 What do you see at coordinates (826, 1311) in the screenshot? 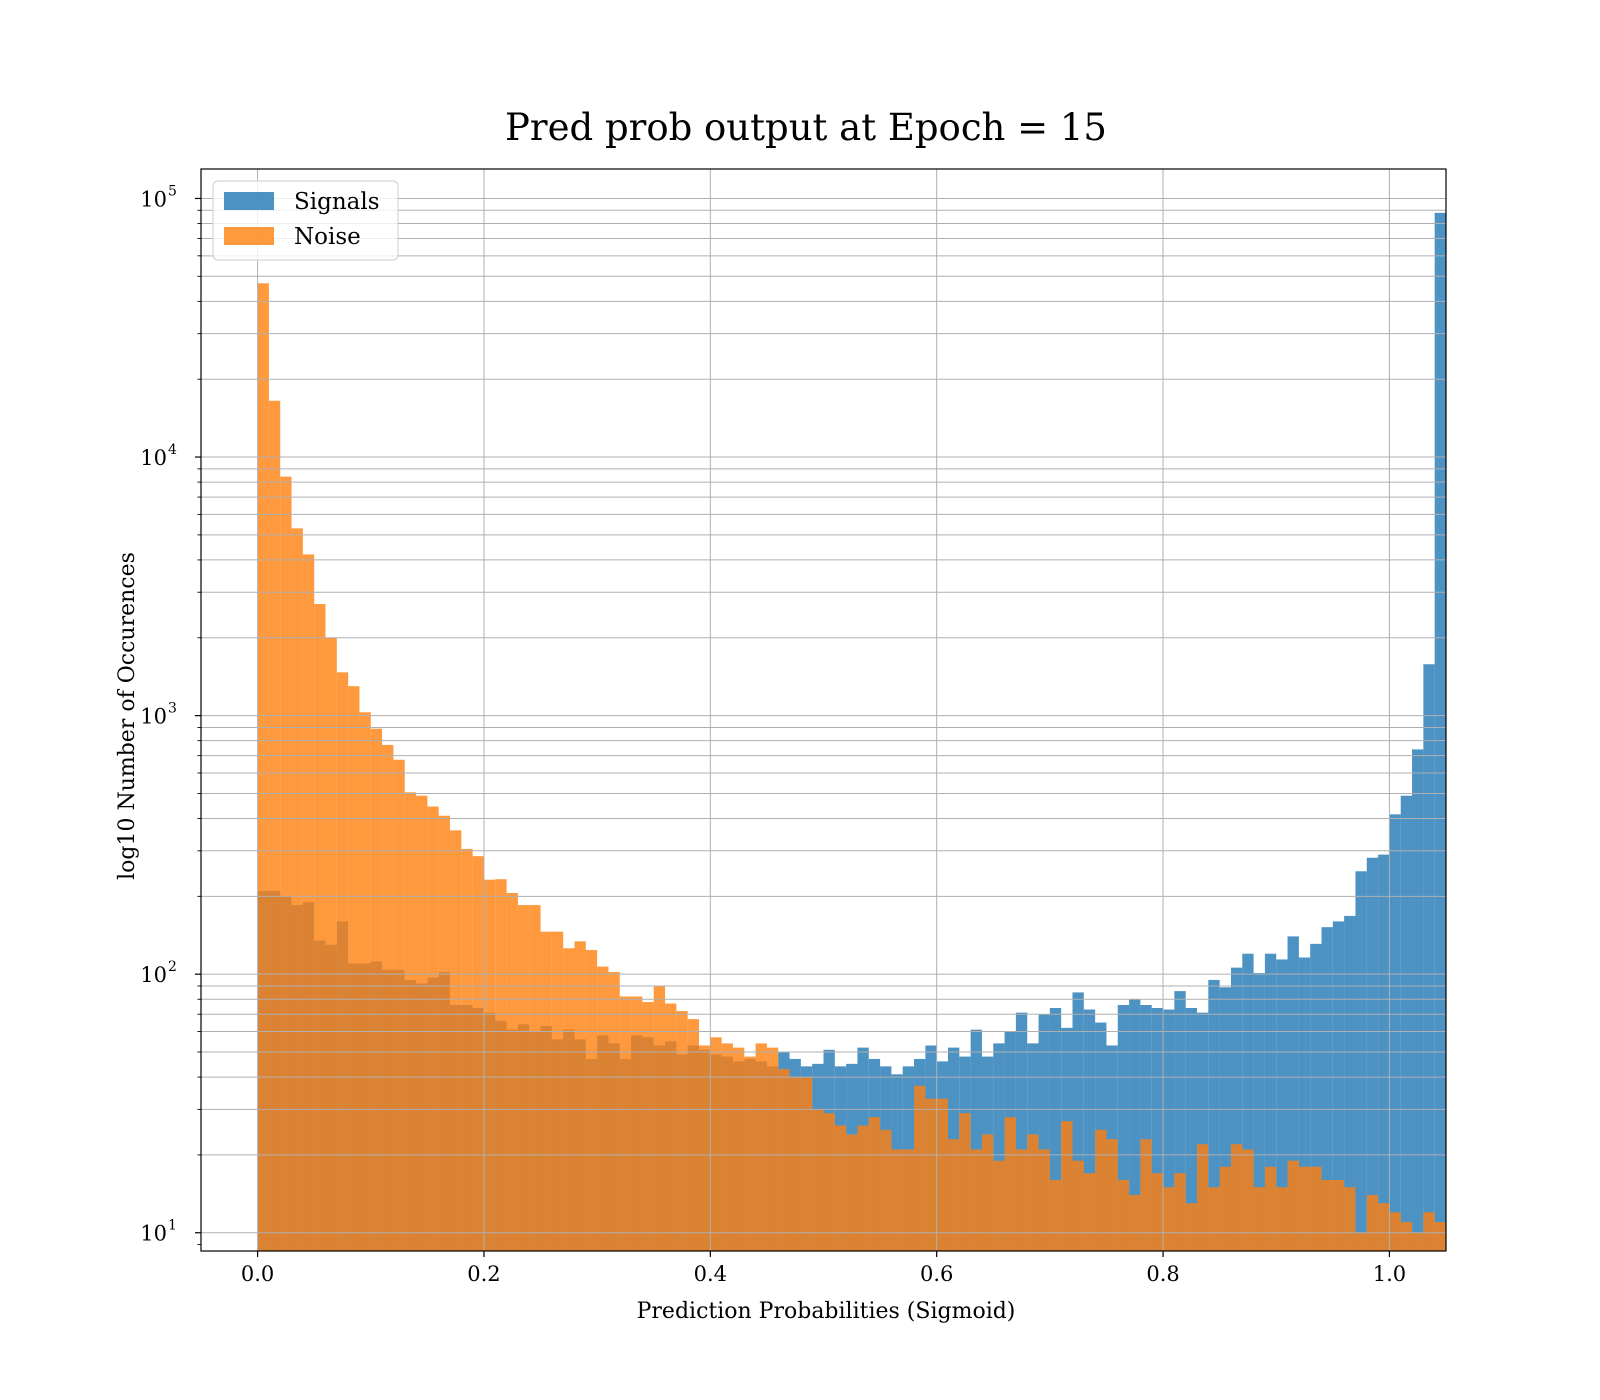
I see `x-axis-label: Prediction Probabilities (Sigmoid)` at bounding box center [826, 1311].